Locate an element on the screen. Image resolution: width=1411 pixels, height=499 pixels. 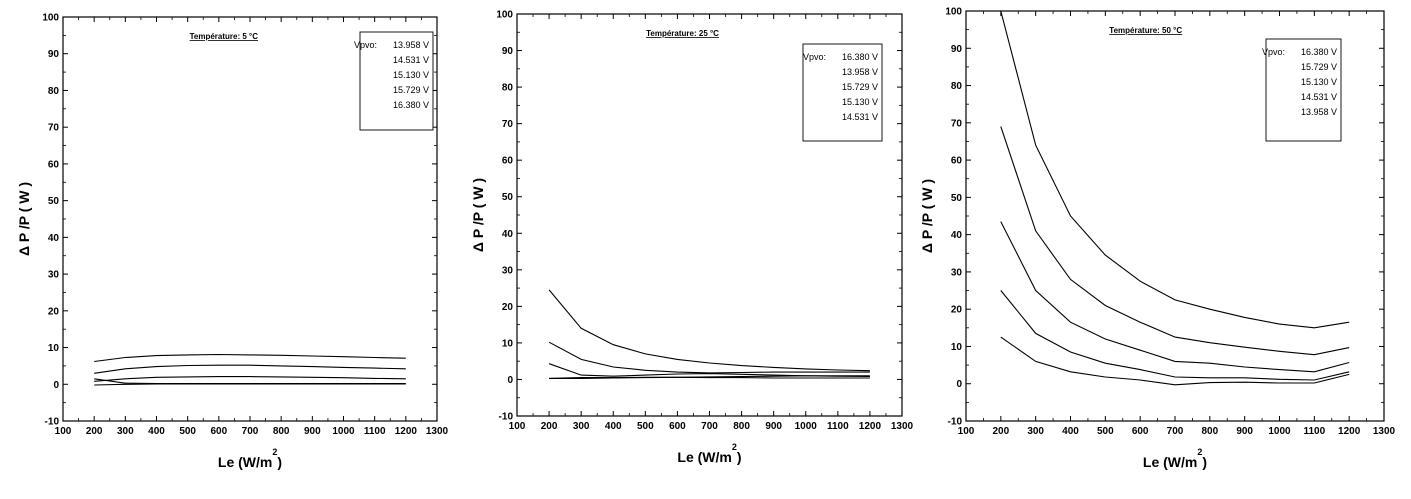
chart-title: Température: 5 °C is located at coordinates (224, 36).